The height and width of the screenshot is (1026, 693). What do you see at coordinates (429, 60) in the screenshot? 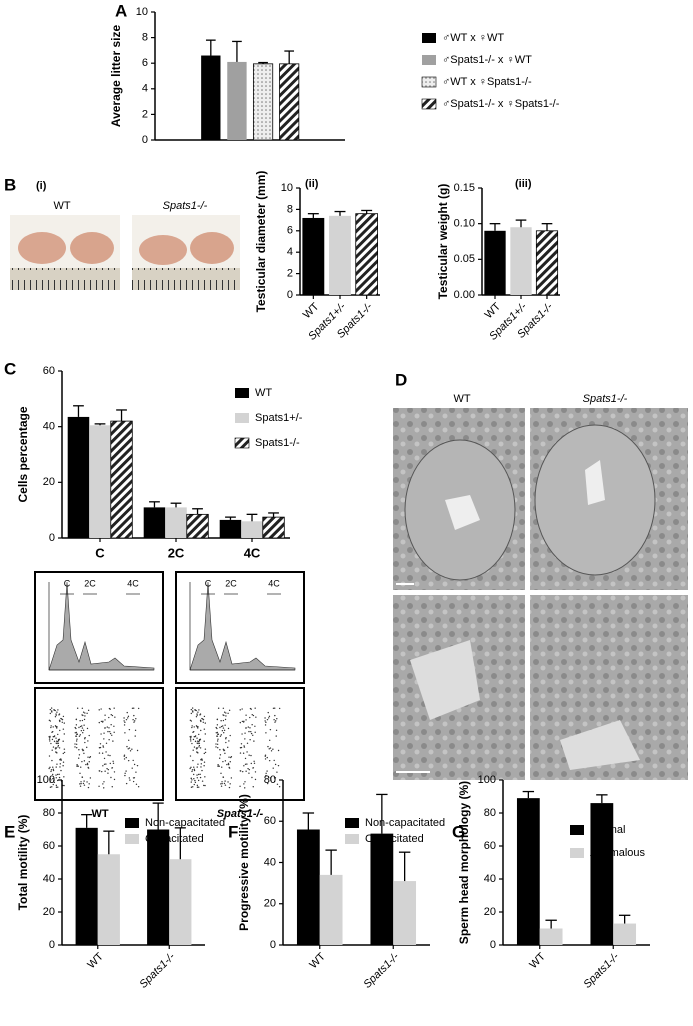
I see `legend-swatch` at bounding box center [429, 60].